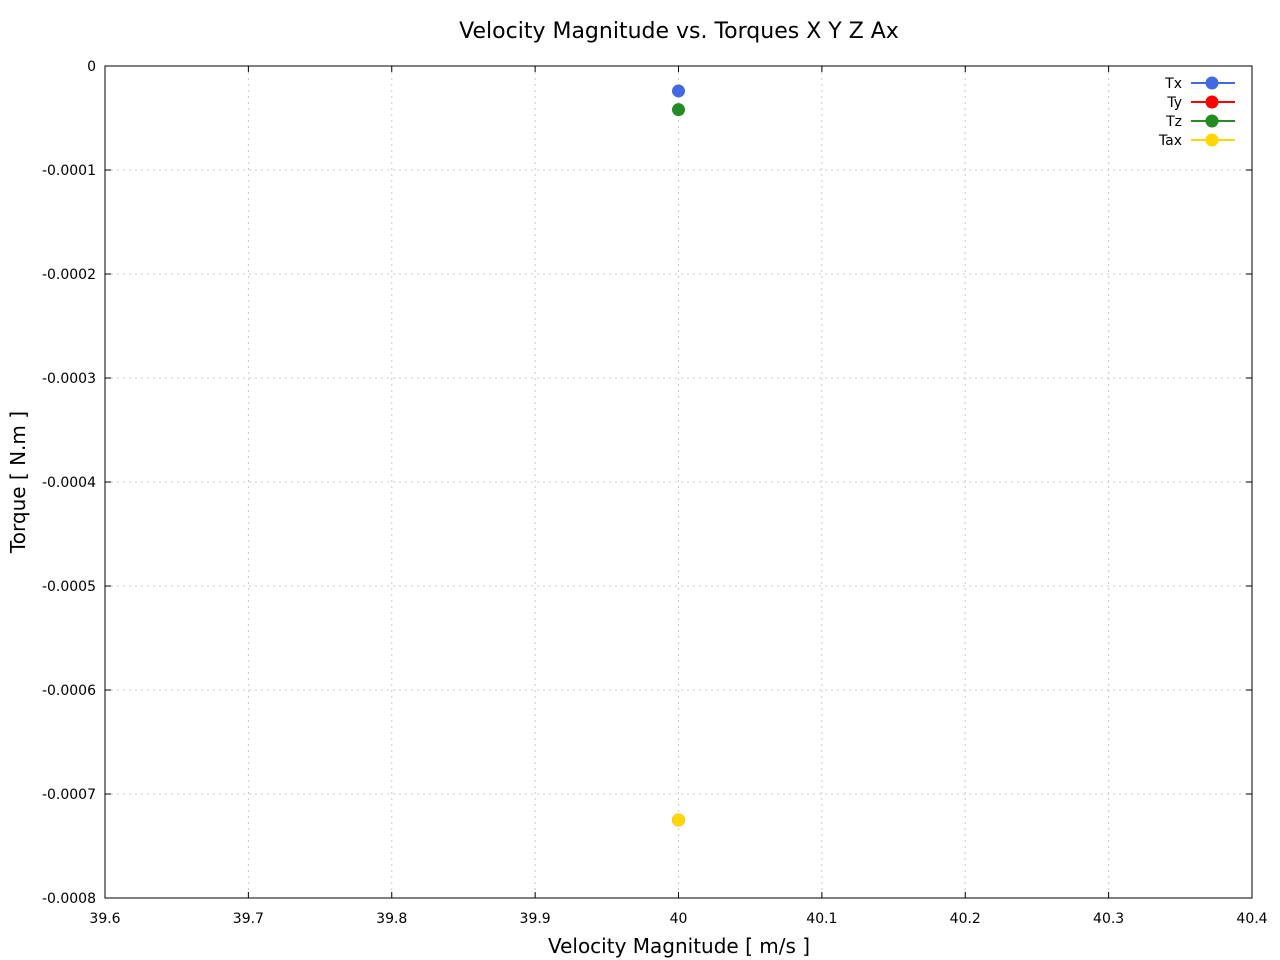 The width and height of the screenshot is (1280, 960). I want to click on x-tick-label: 40.4, so click(1251, 919).